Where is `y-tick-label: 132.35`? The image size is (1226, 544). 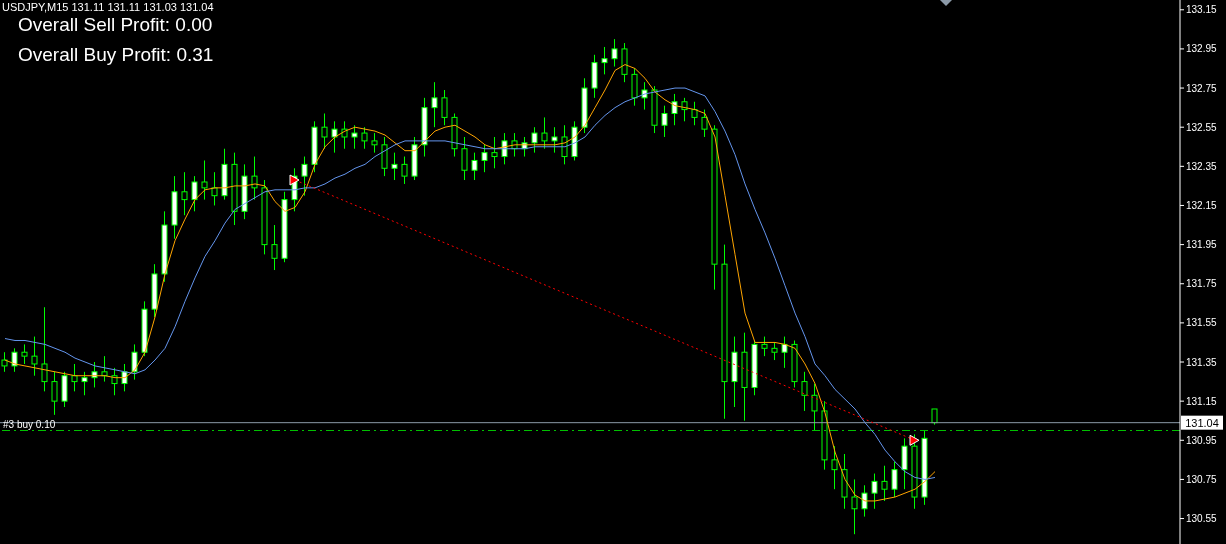
y-tick-label: 132.35 is located at coordinates (1202, 166).